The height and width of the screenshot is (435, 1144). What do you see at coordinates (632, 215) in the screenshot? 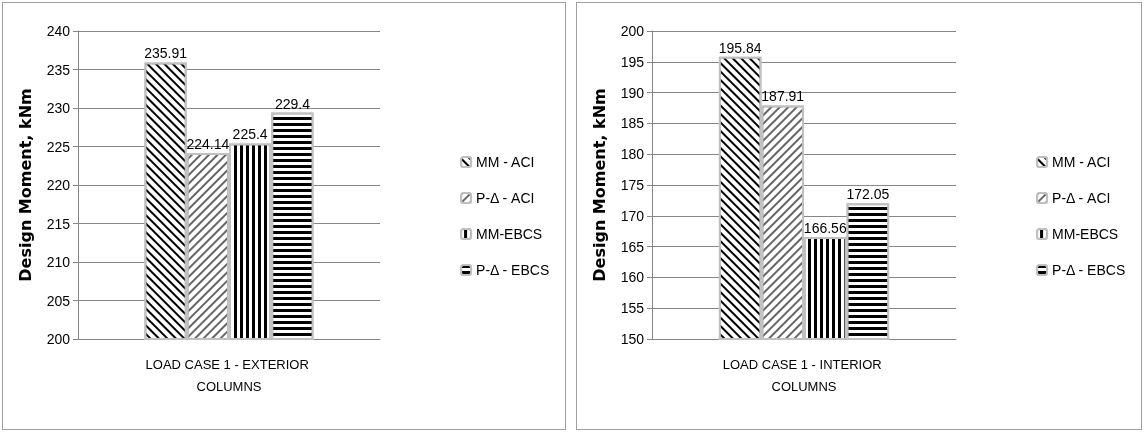
I see `y-tick-label: 170` at bounding box center [632, 215].